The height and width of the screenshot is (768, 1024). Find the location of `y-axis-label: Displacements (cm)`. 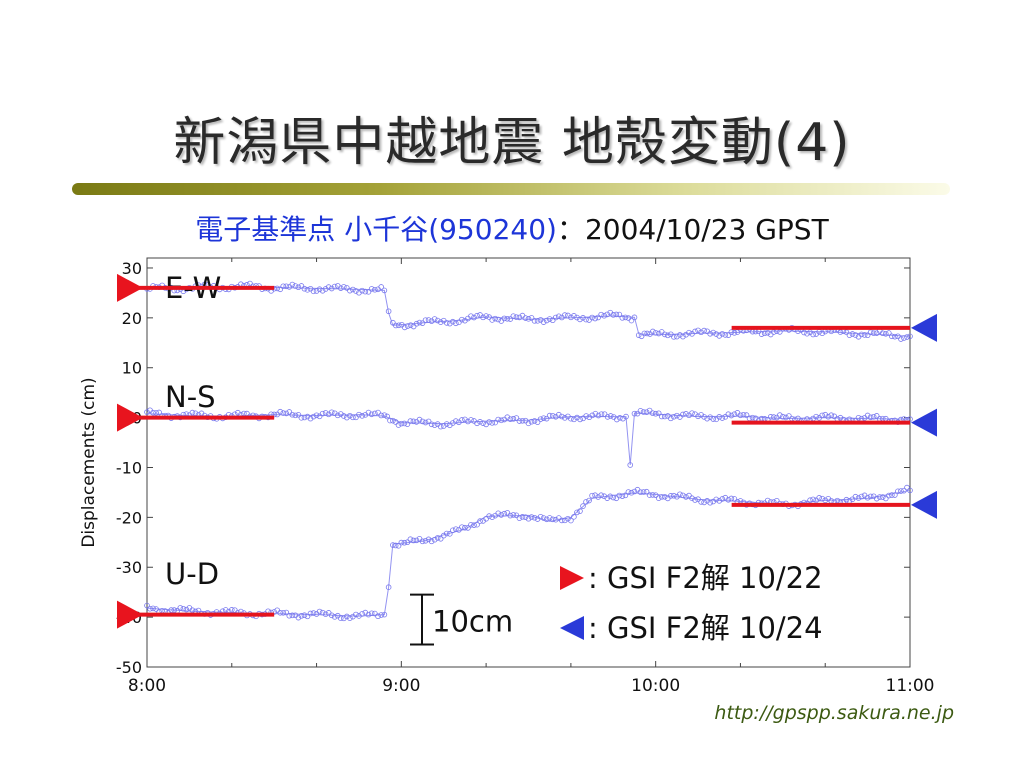

y-axis-label: Displacements (cm) is located at coordinates (89, 462).